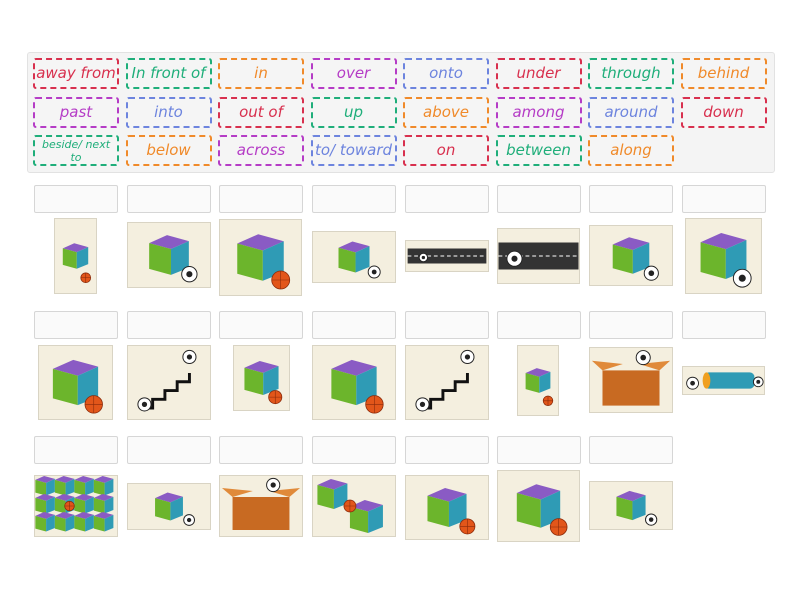  What do you see at coordinates (631, 73) in the screenshot?
I see `word-tile: through` at bounding box center [631, 73].